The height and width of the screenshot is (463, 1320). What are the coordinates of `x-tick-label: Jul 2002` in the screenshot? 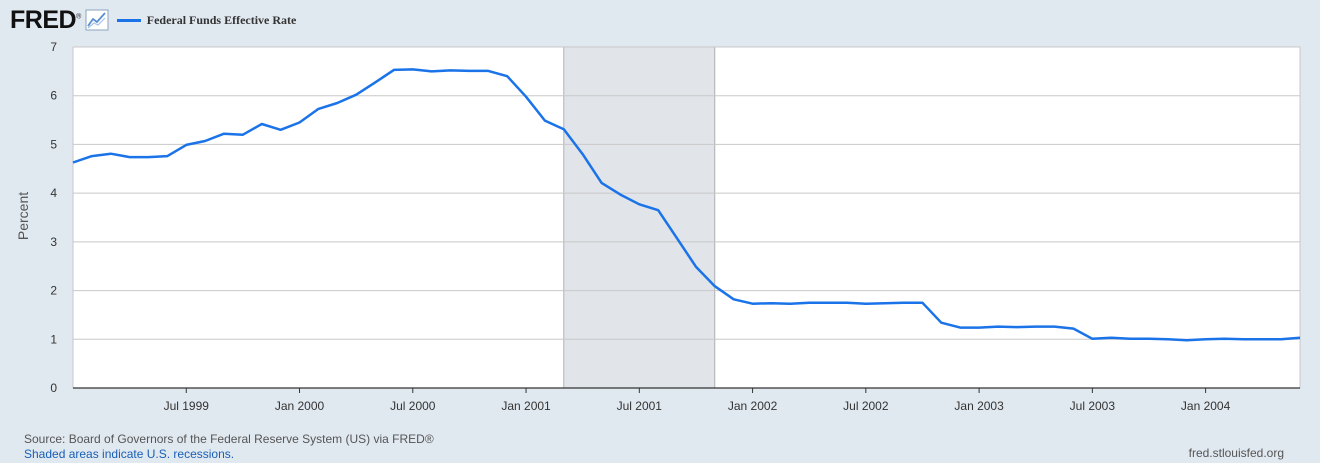 It's located at (866, 406).